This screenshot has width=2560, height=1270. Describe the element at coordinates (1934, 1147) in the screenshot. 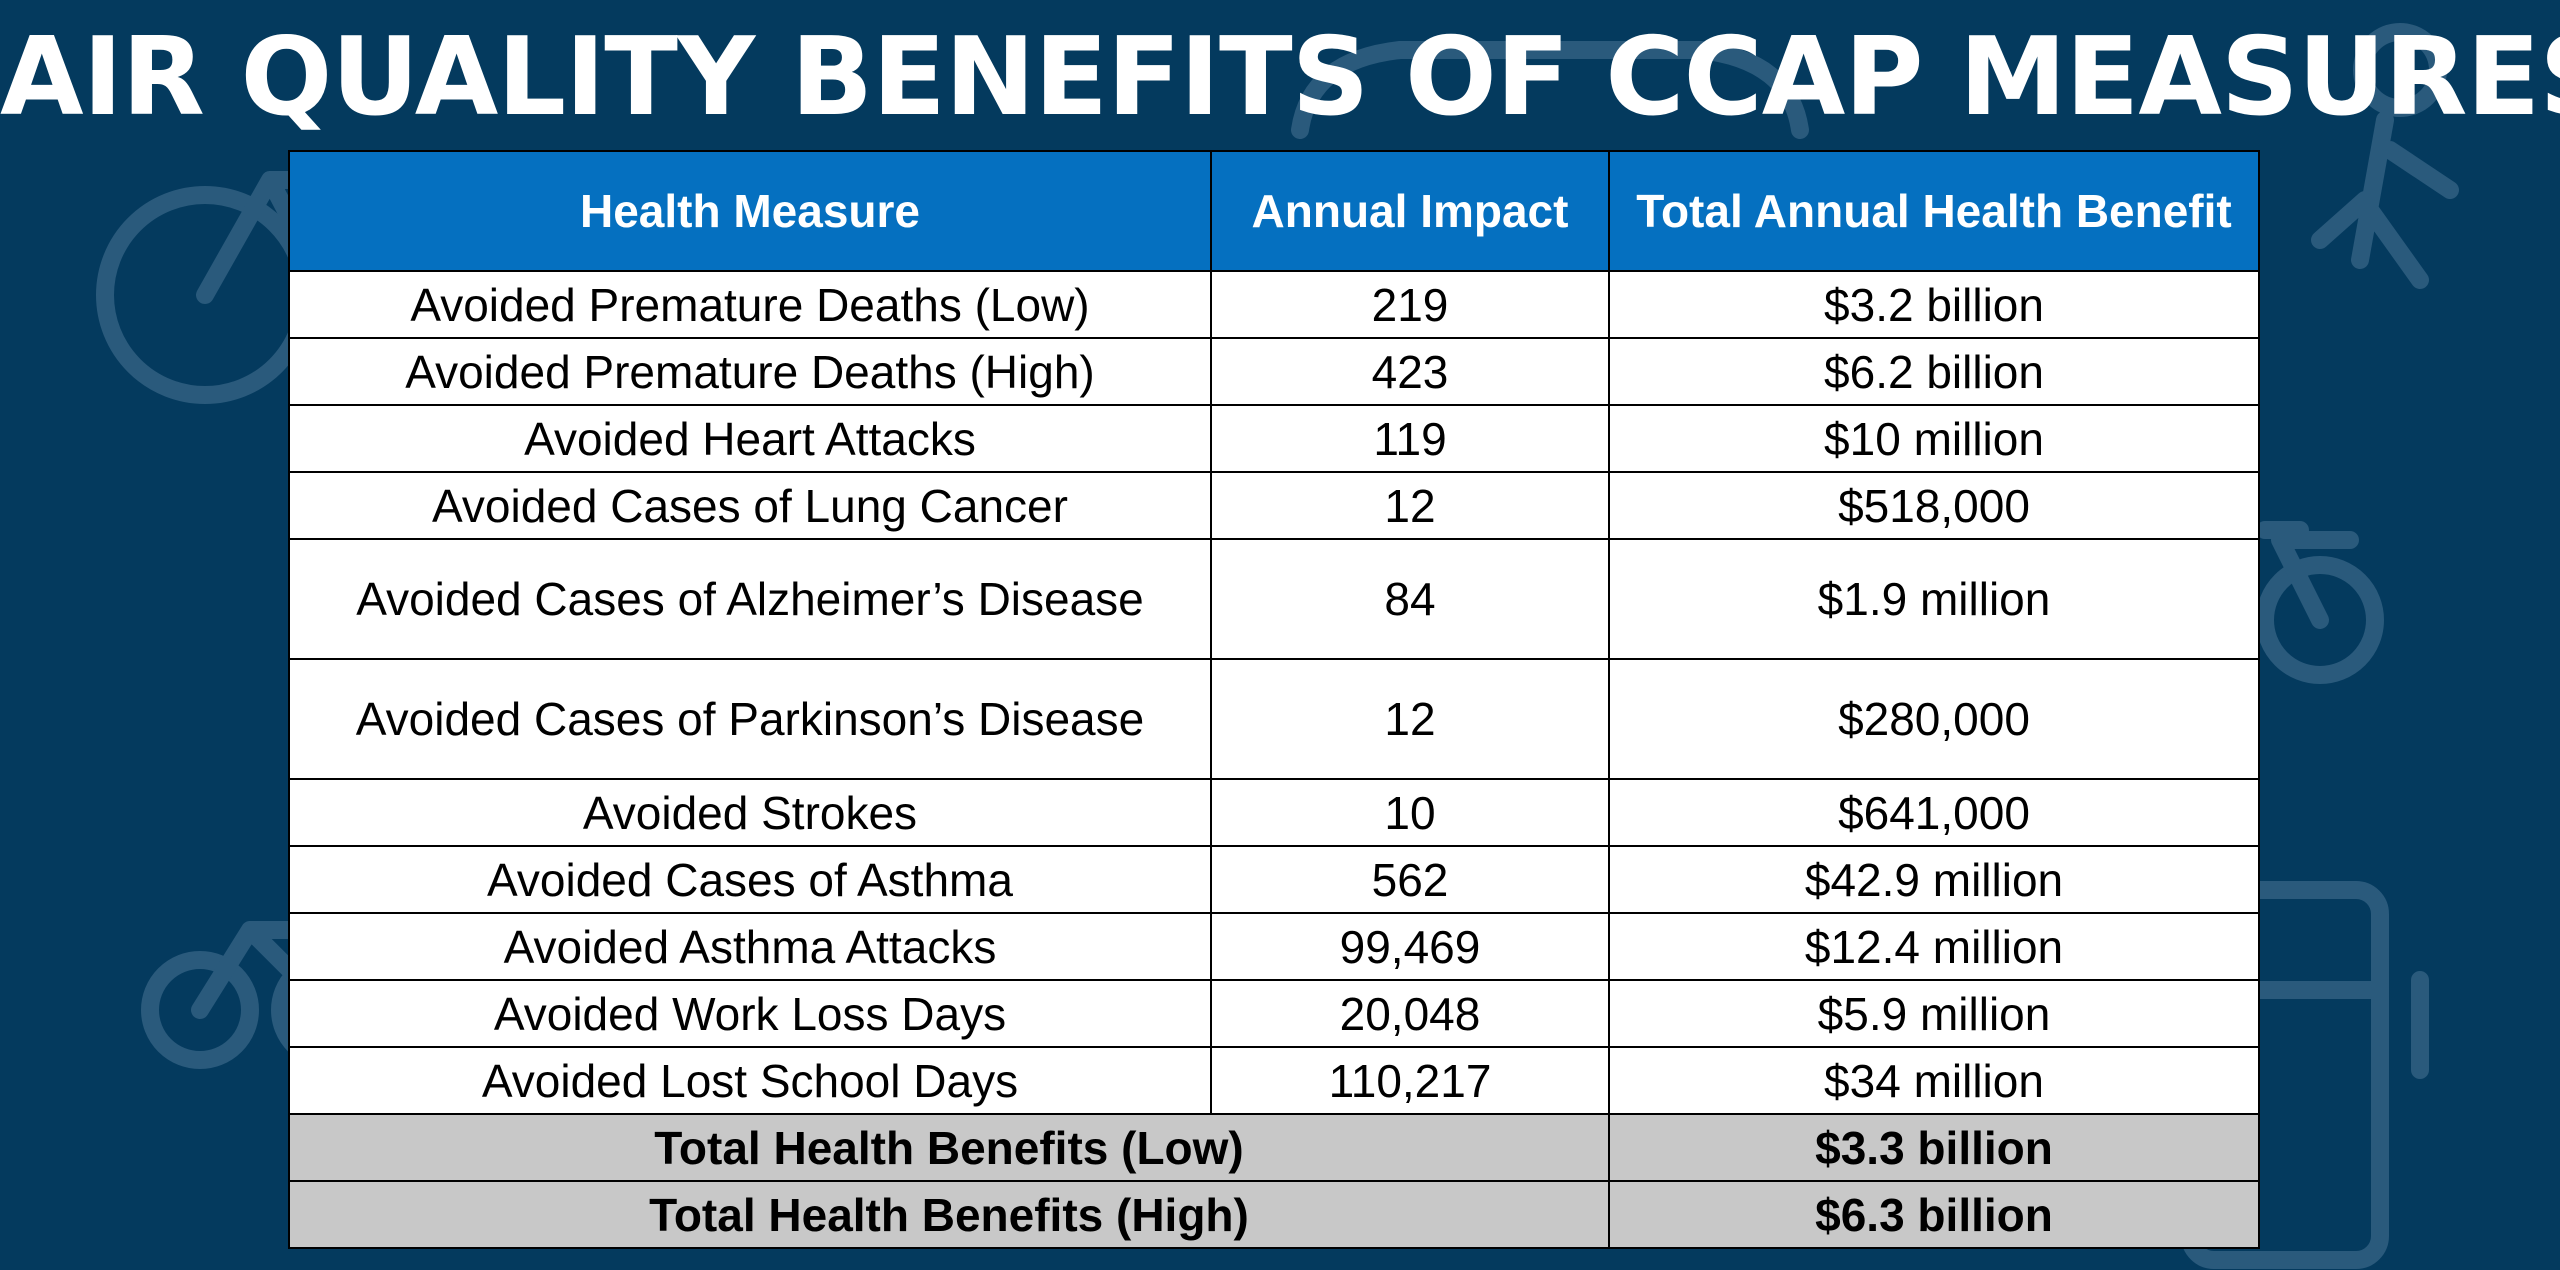

I see `total-benefit-cell: $3.3 billion` at that location.